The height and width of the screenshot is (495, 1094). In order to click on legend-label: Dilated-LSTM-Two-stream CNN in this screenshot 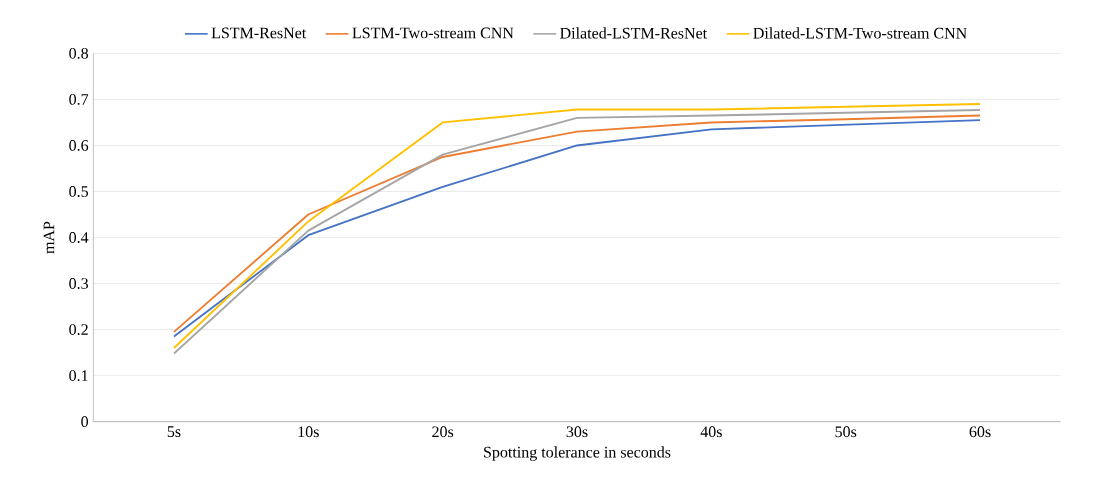, I will do `click(860, 33)`.